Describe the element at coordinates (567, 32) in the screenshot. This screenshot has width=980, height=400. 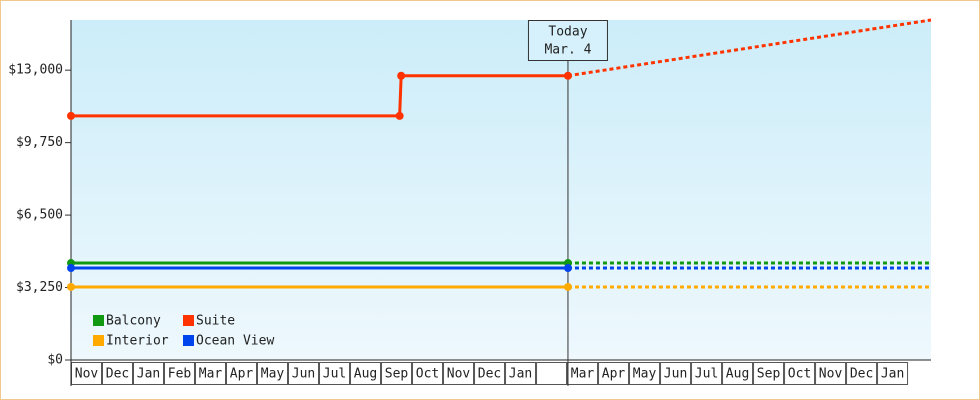
I see `today-label: Today` at that location.